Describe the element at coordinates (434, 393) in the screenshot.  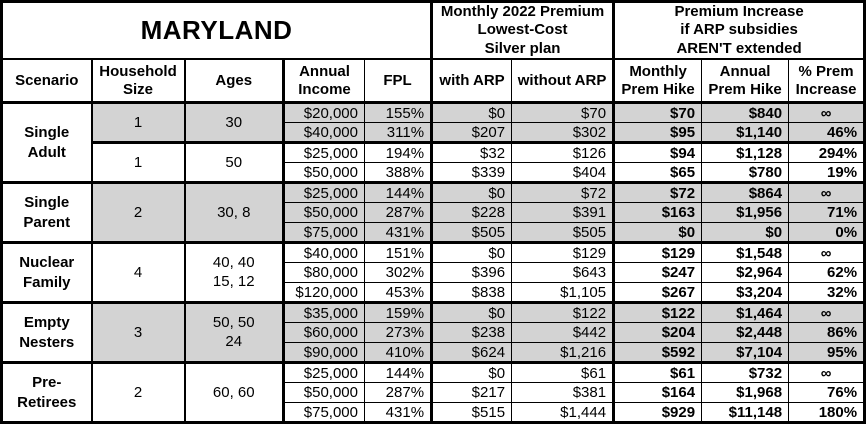
I see `table-row: $50,000 287% $217 $381 $164 $1,968 76%` at that location.